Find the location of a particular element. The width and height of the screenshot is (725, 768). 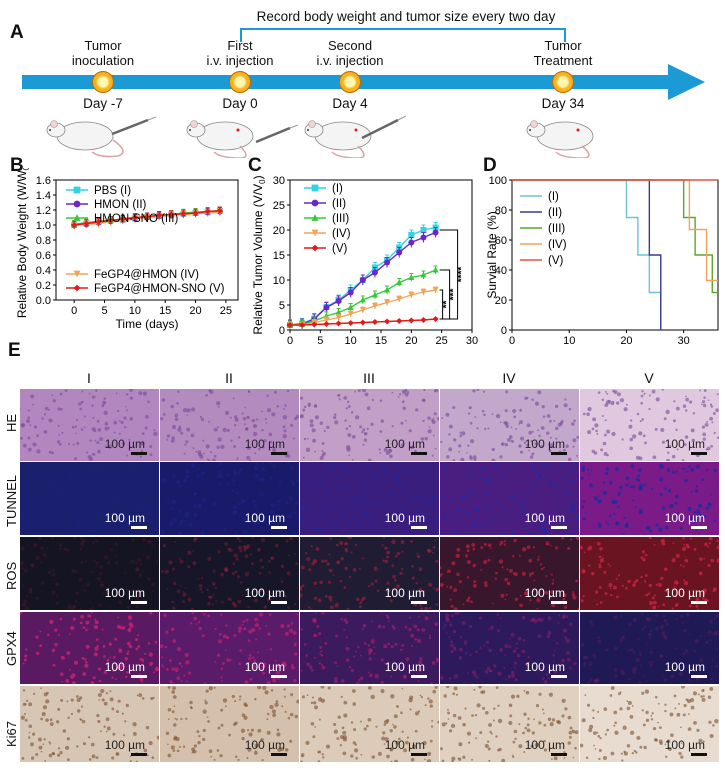

column-header: V is located at coordinates (649, 378).